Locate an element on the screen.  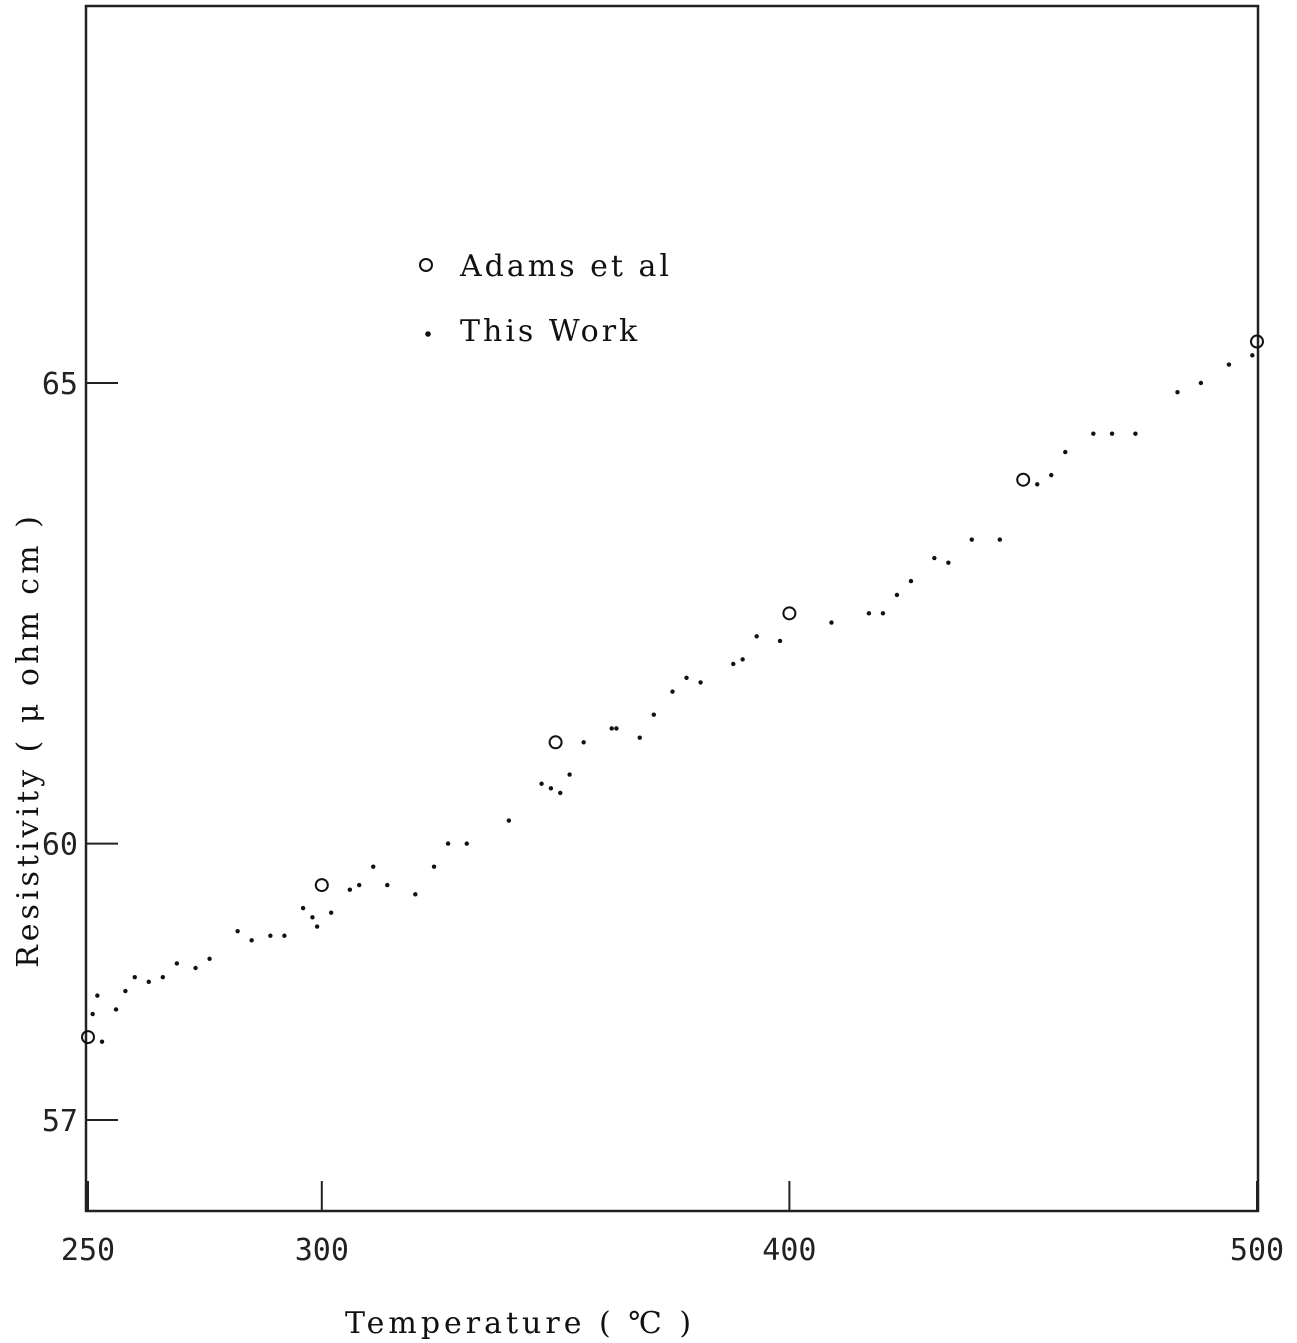
y-tick-label: 65 is located at coordinates (60, 384).